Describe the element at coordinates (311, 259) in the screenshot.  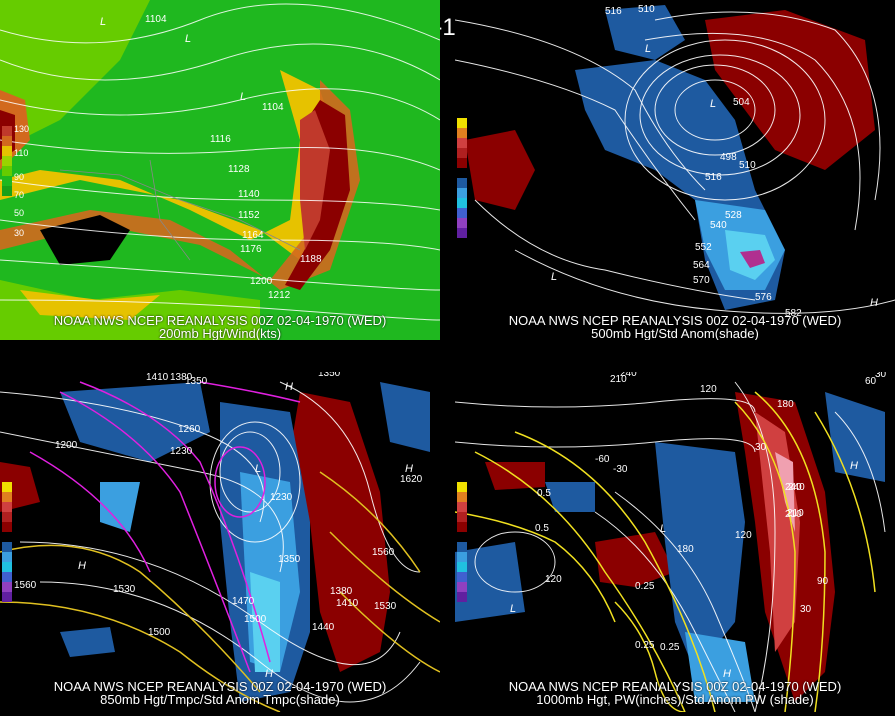
I see `contour-label: 1188` at that location.